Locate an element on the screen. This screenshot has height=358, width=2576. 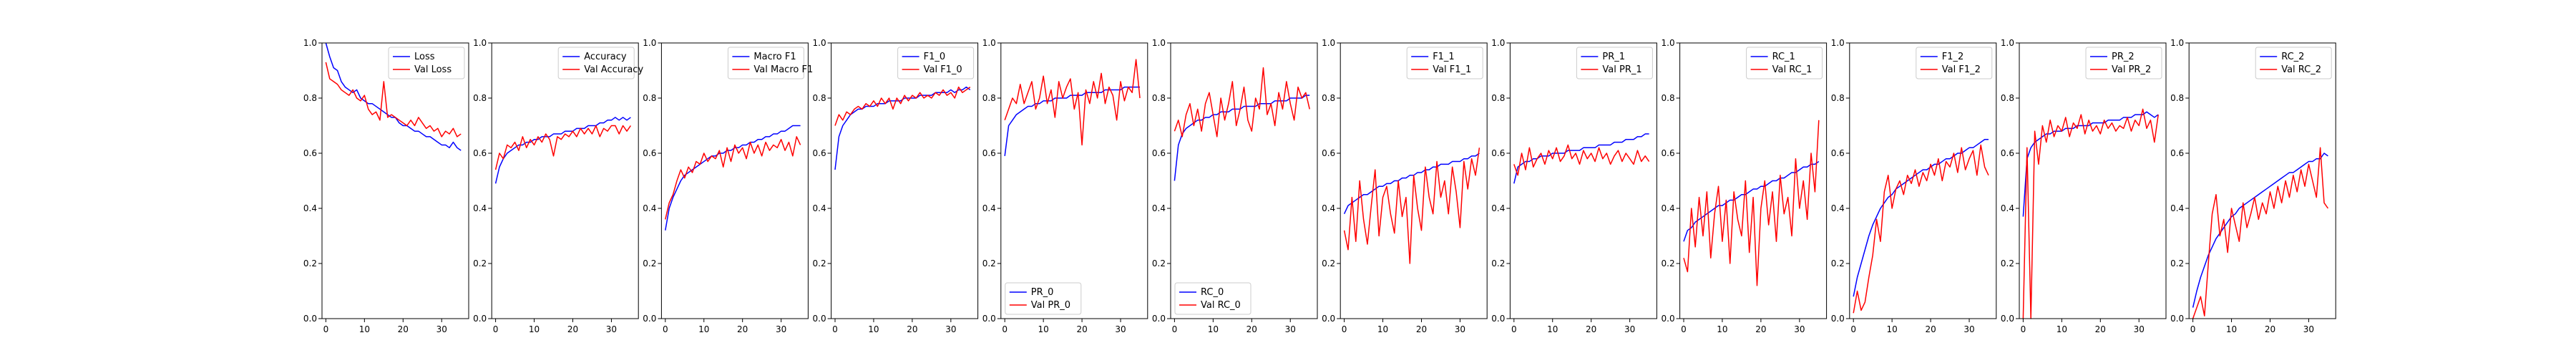
legend-label: Val Macro F1 is located at coordinates (783, 69).